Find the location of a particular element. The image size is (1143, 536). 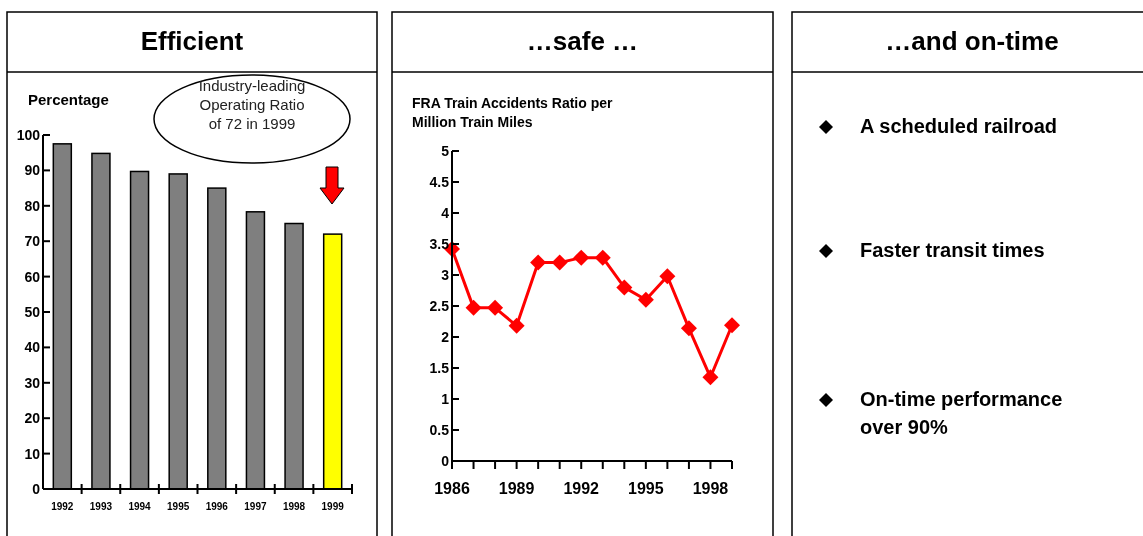

y-tick-label: 4 is located at coordinates (445, 213).